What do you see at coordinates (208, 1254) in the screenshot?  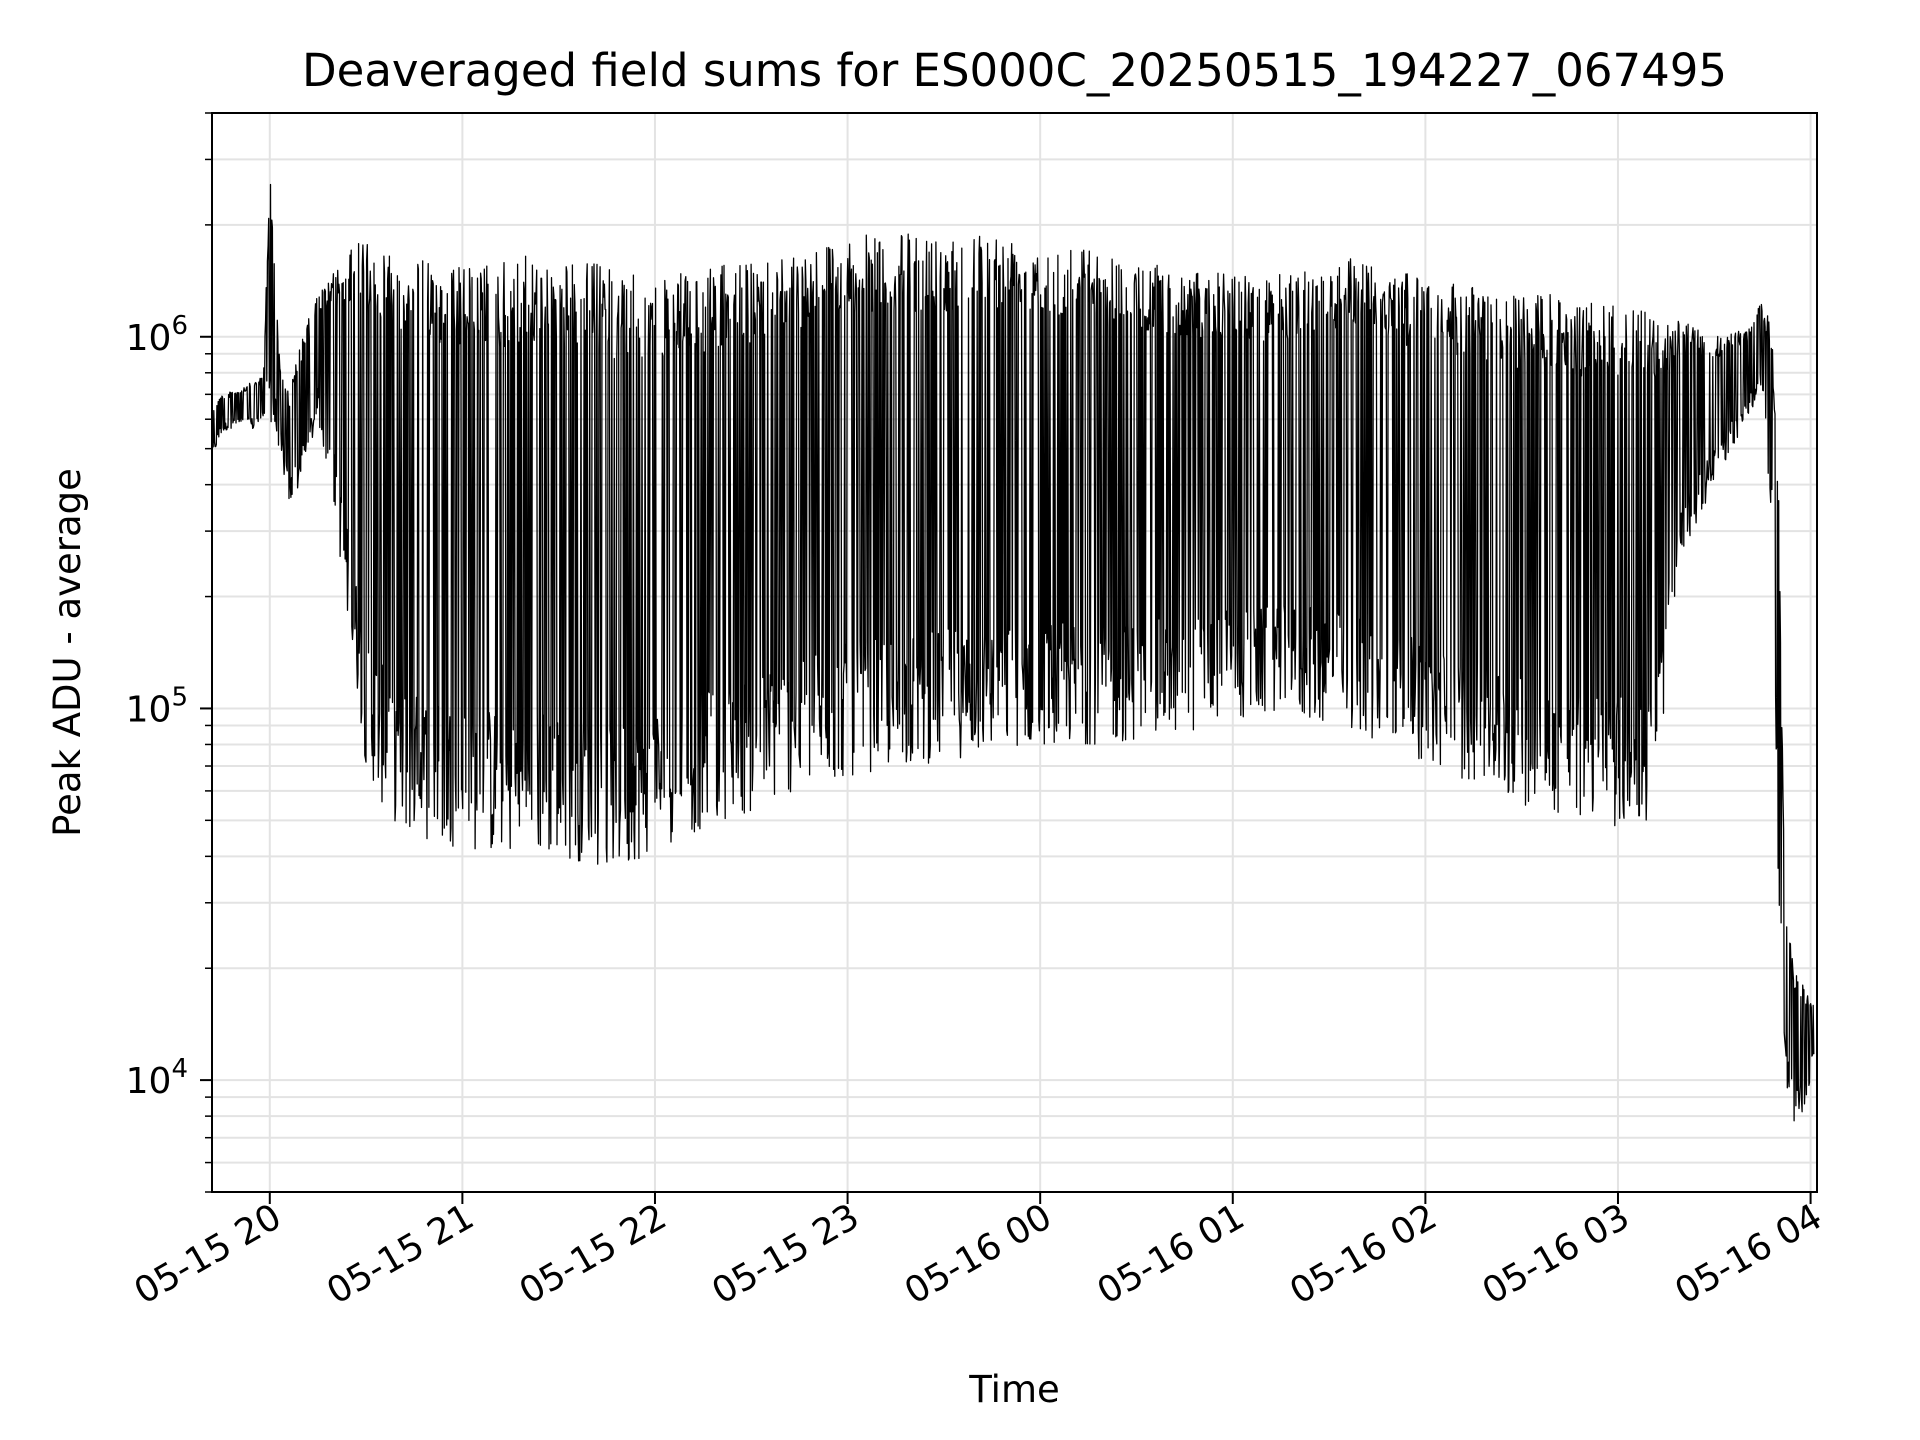 I see `x-tick-label: 05-15 20` at bounding box center [208, 1254].